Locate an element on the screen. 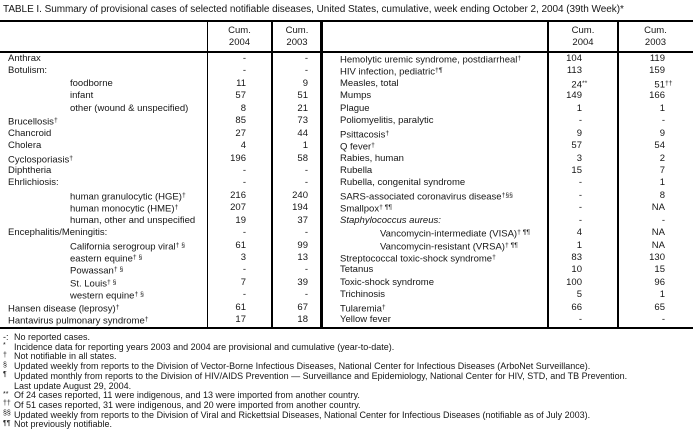 The height and width of the screenshot is (447, 693). table-half-divider is located at coordinates (321, 174).